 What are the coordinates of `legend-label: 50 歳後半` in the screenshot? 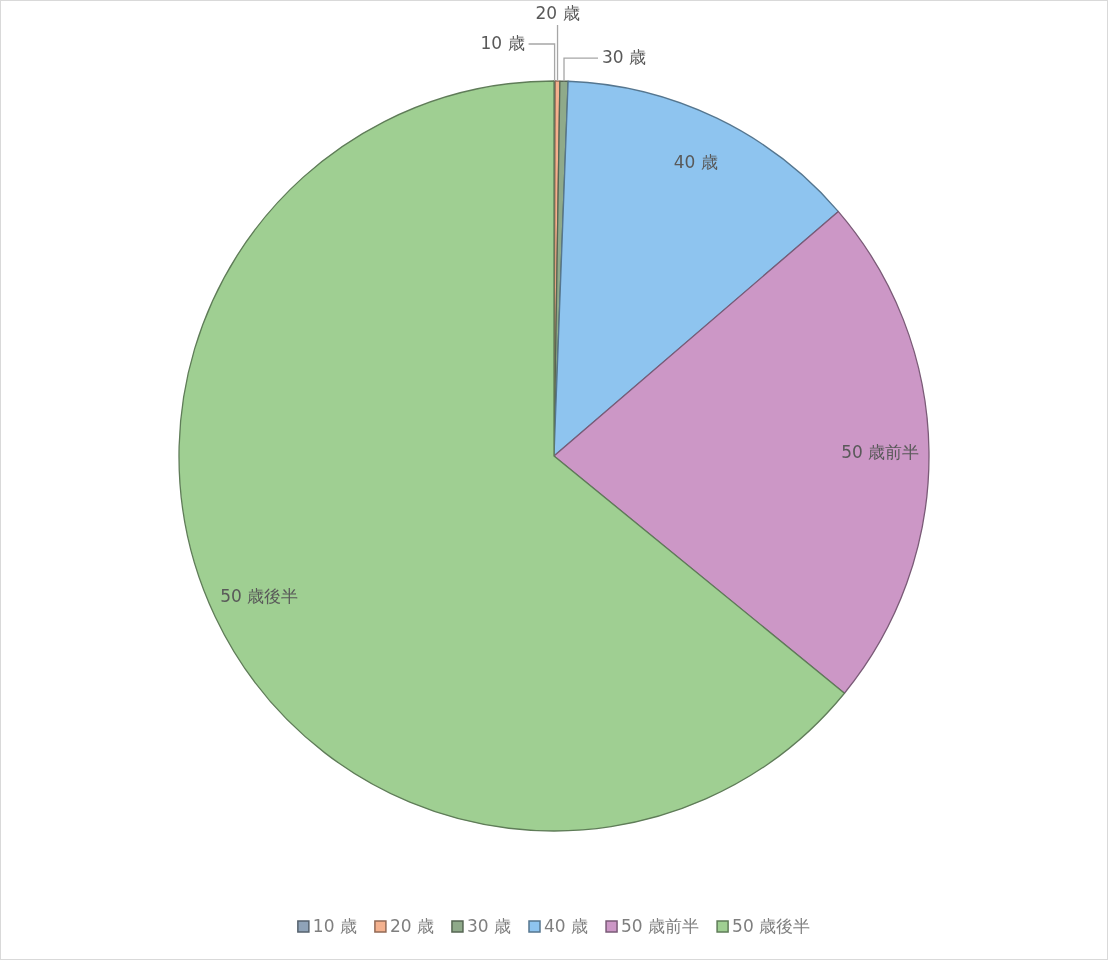 It's located at (771, 926).